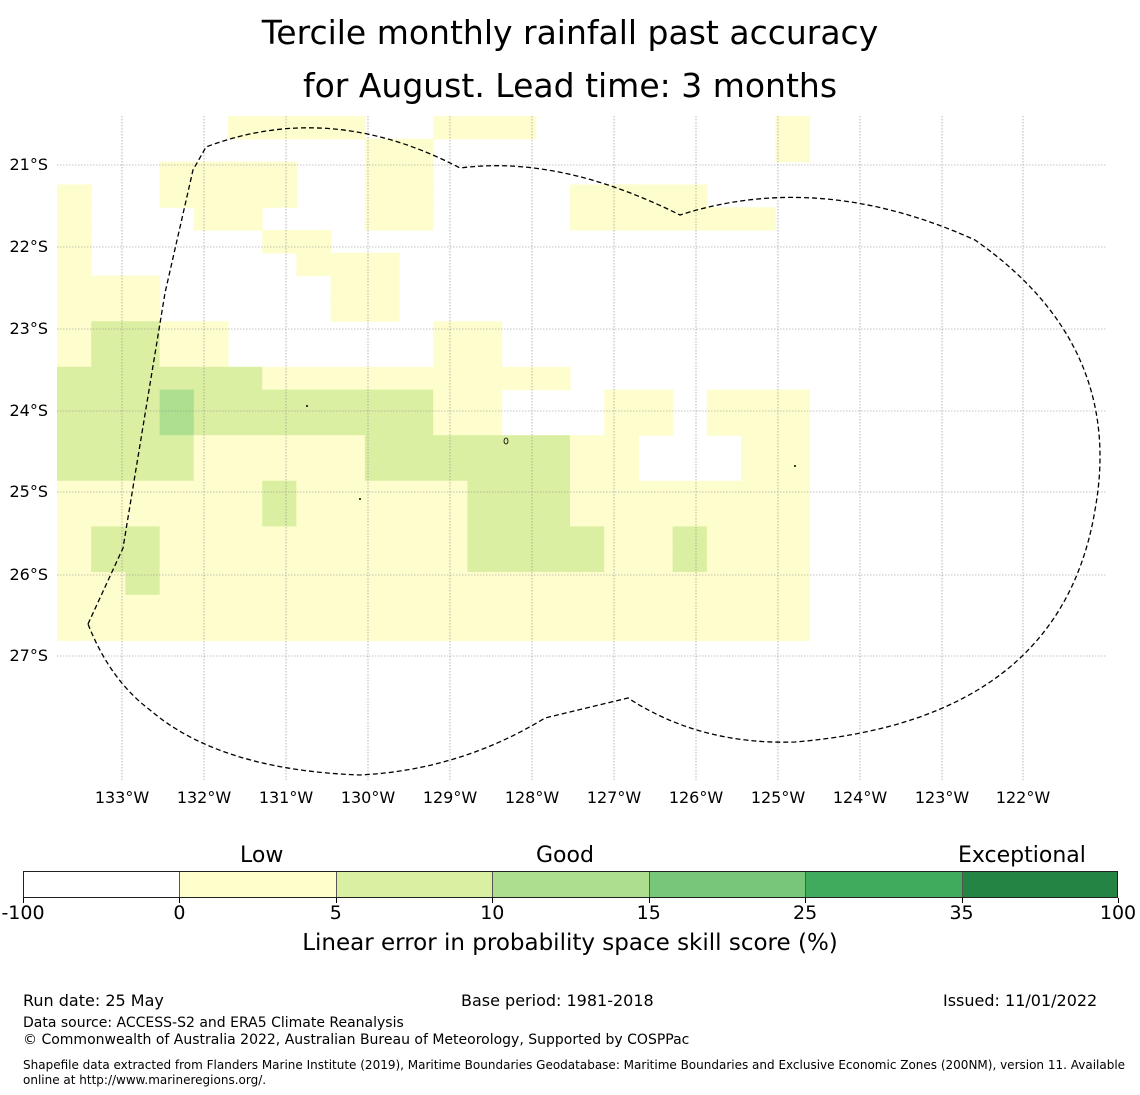  Describe the element at coordinates (1039, 884) in the screenshot. I see `colorbar-segment` at that location.